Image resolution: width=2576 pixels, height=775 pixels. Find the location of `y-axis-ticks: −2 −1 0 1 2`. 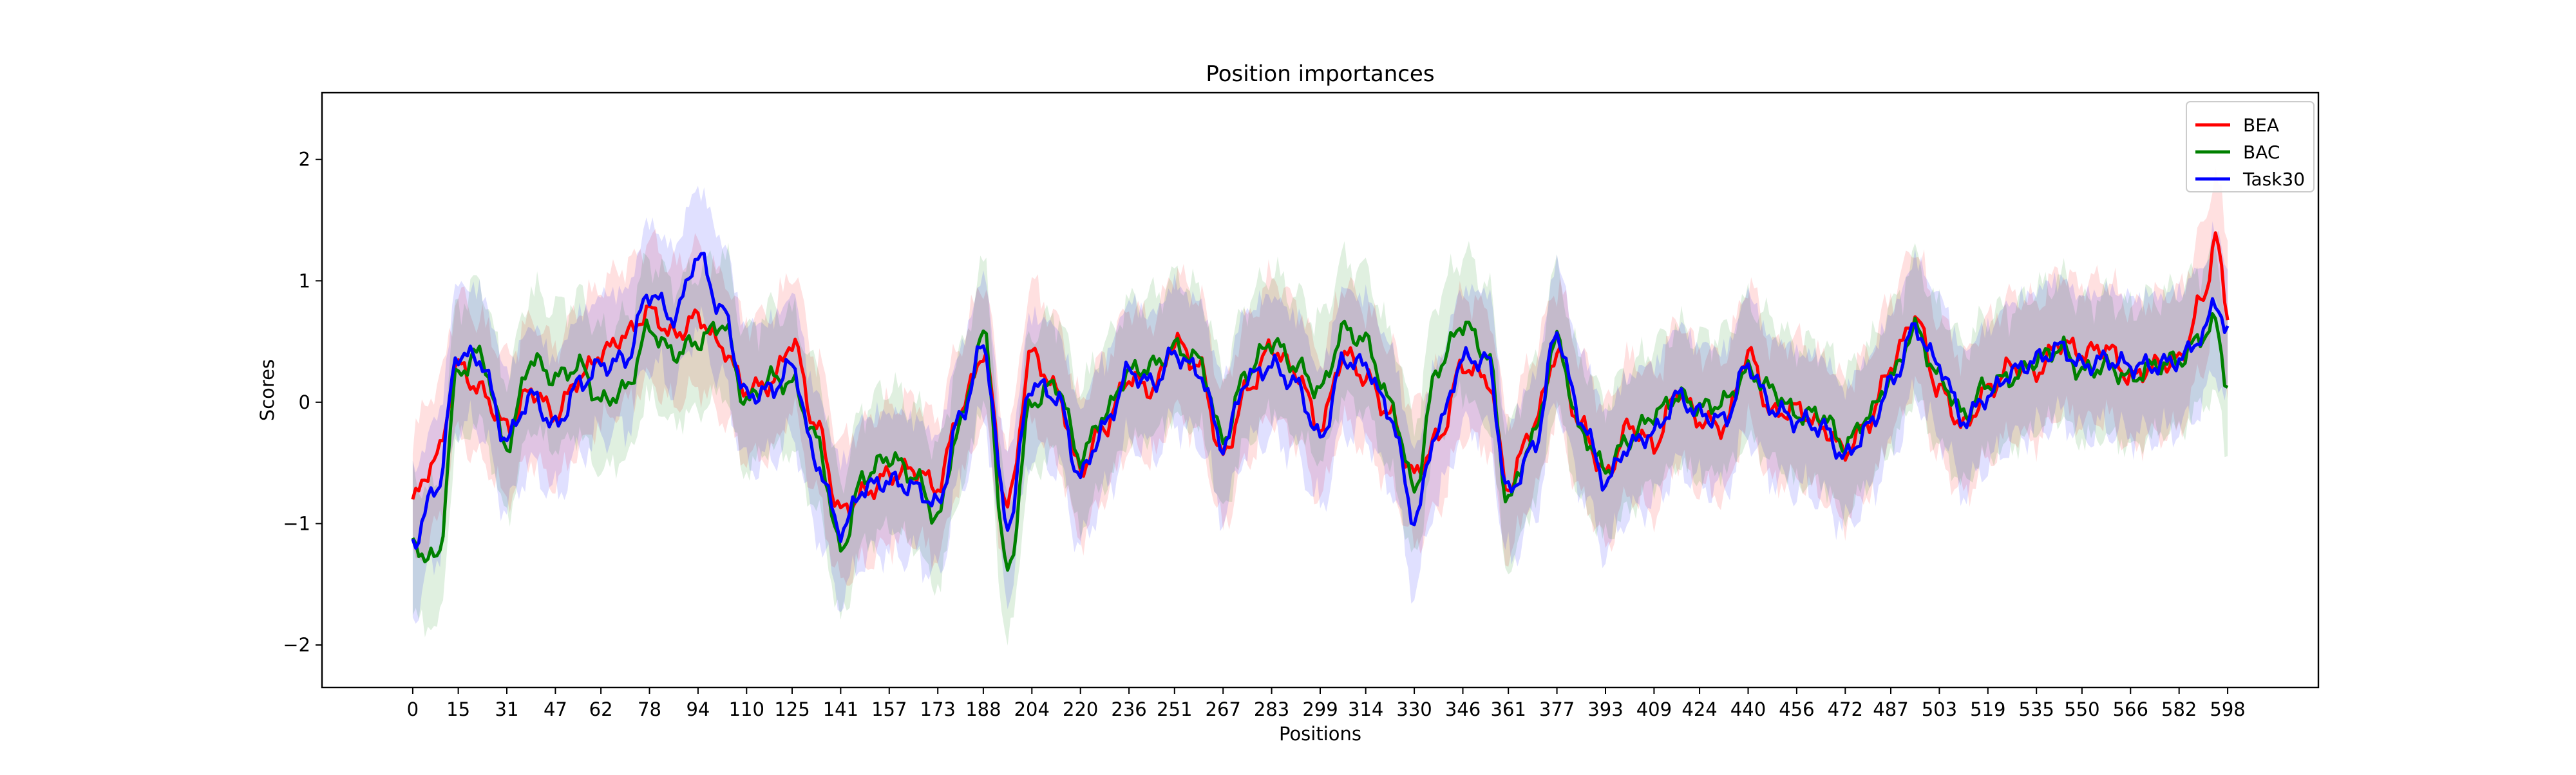

y-axis-ticks: −2 −1 0 1 2 is located at coordinates (302, 402).